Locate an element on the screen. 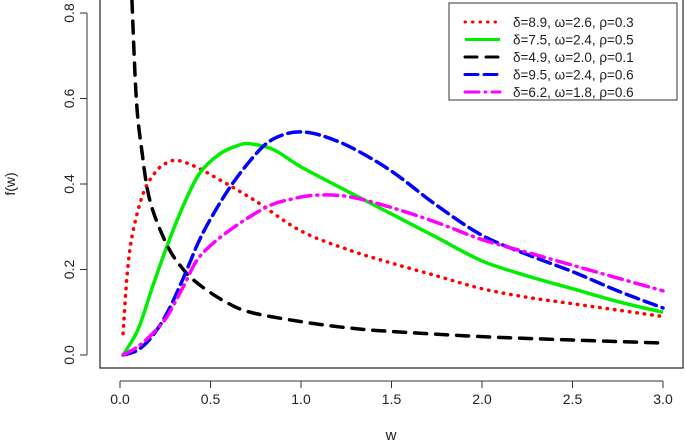 This screenshot has width=685, height=441. x-tick-label: 1.0 is located at coordinates (301, 399).